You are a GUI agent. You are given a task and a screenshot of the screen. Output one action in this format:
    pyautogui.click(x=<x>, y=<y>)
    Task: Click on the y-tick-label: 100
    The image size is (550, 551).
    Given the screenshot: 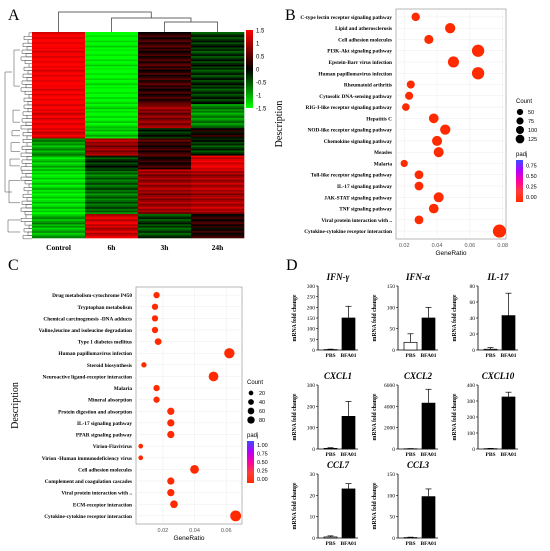 What is the action you would take?
    pyautogui.click(x=471, y=434)
    